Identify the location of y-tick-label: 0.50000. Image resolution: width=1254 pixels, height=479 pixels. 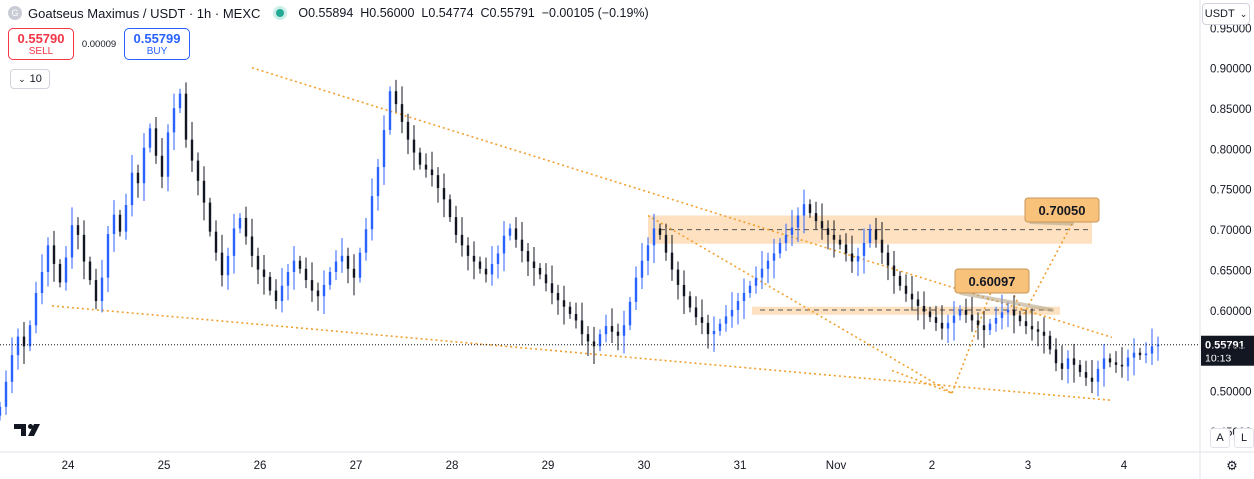
(1231, 392).